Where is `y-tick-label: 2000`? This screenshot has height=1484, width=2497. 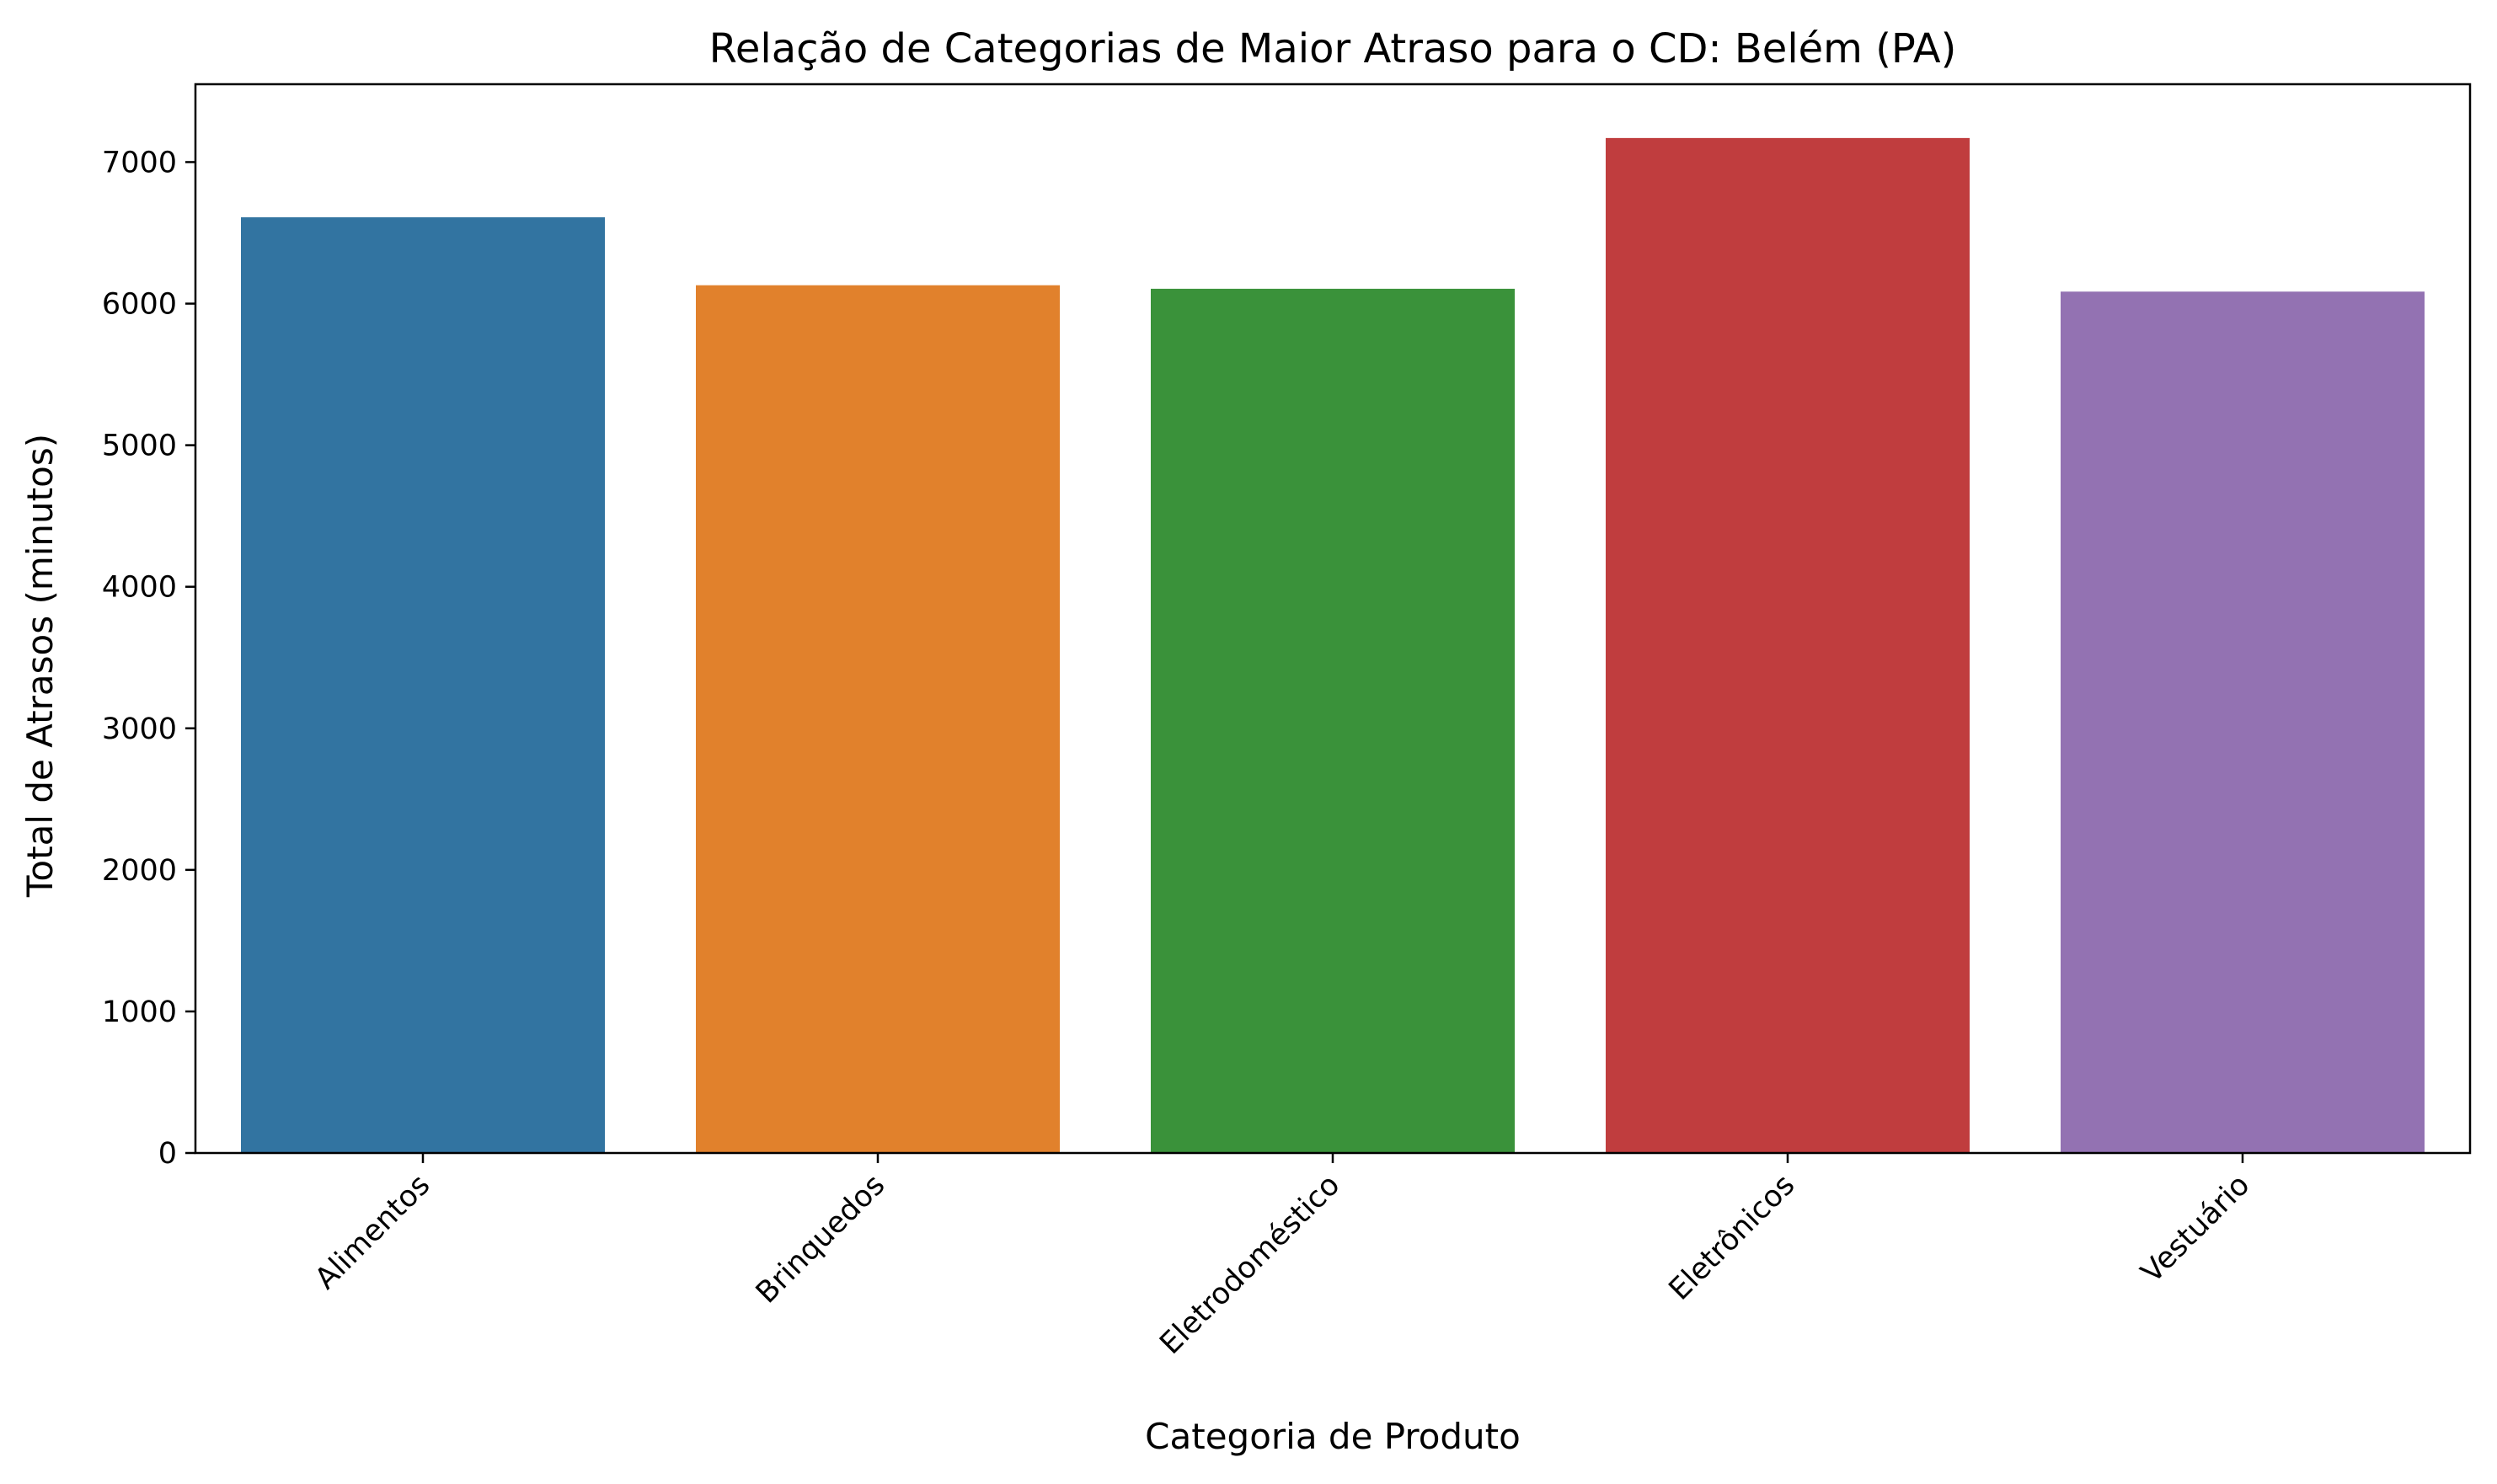 y-tick-label: 2000 is located at coordinates (139, 871).